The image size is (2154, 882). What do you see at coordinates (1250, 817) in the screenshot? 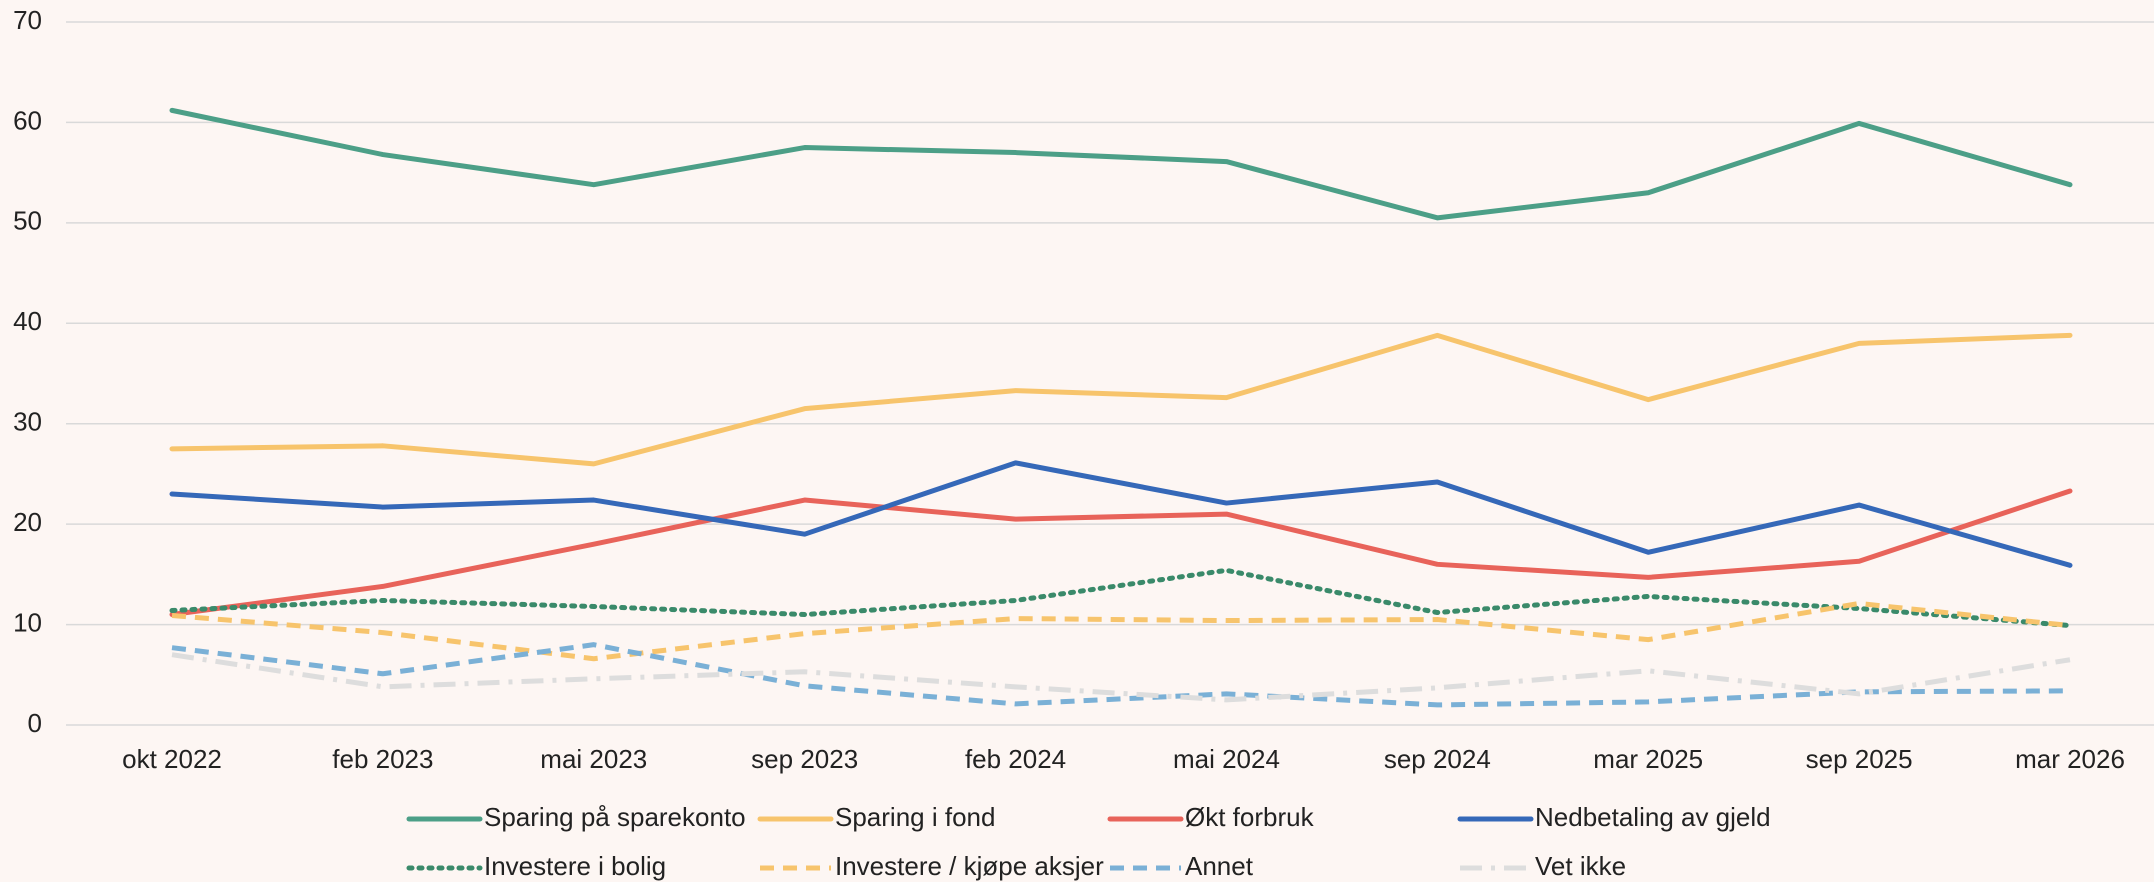
I see `legend-label: Økt forbruk` at bounding box center [1250, 817].